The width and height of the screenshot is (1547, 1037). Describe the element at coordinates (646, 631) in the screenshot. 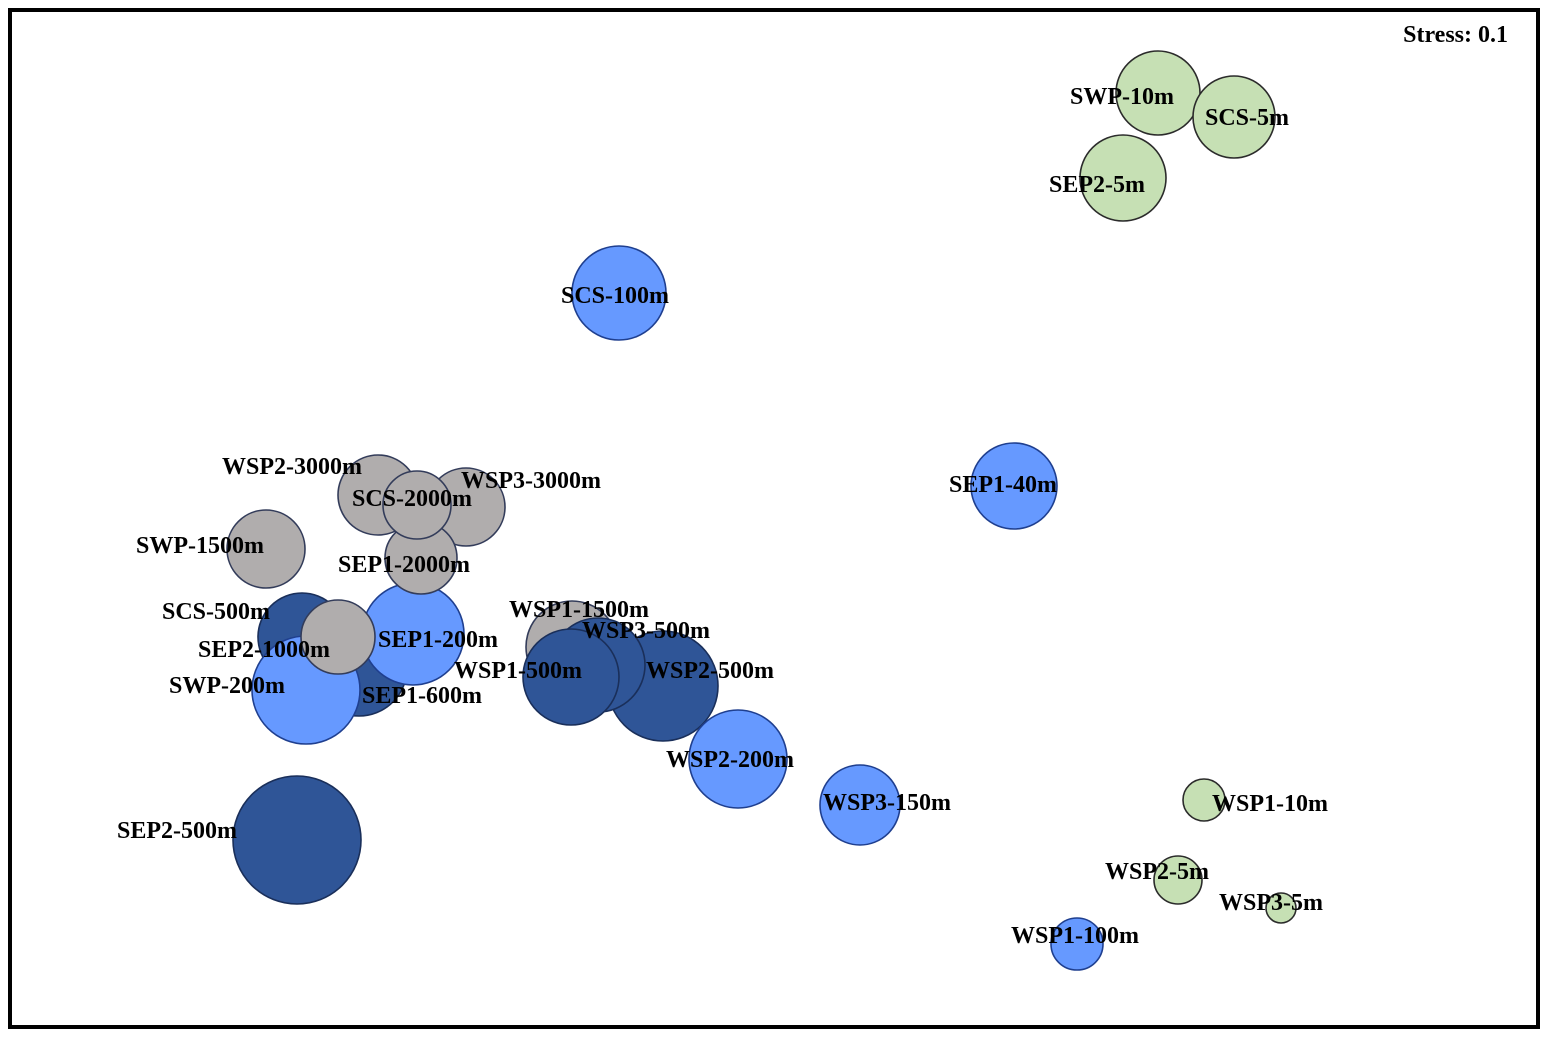

I see `point-label-wsp3-500m: WSP3-500m` at that location.